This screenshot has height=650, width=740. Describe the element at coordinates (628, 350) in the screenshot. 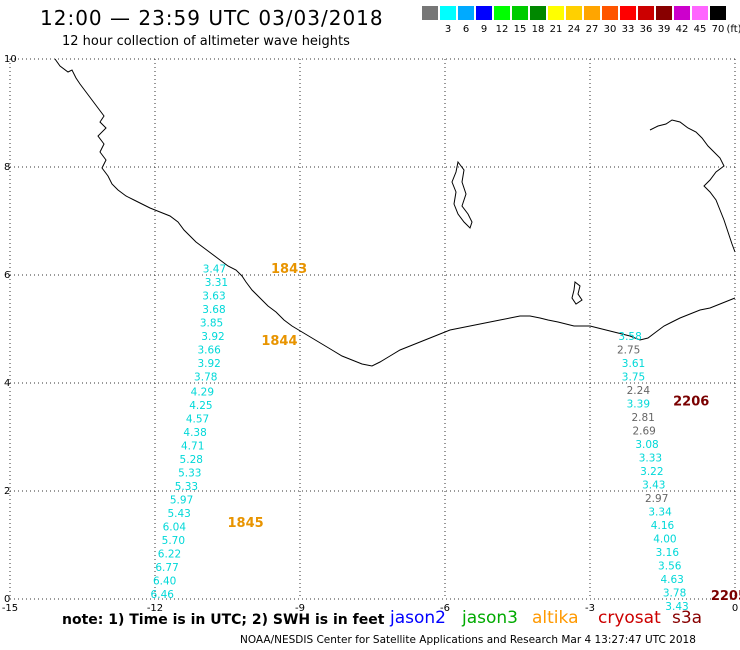

I see `wave-height-value: 2.75` at that location.